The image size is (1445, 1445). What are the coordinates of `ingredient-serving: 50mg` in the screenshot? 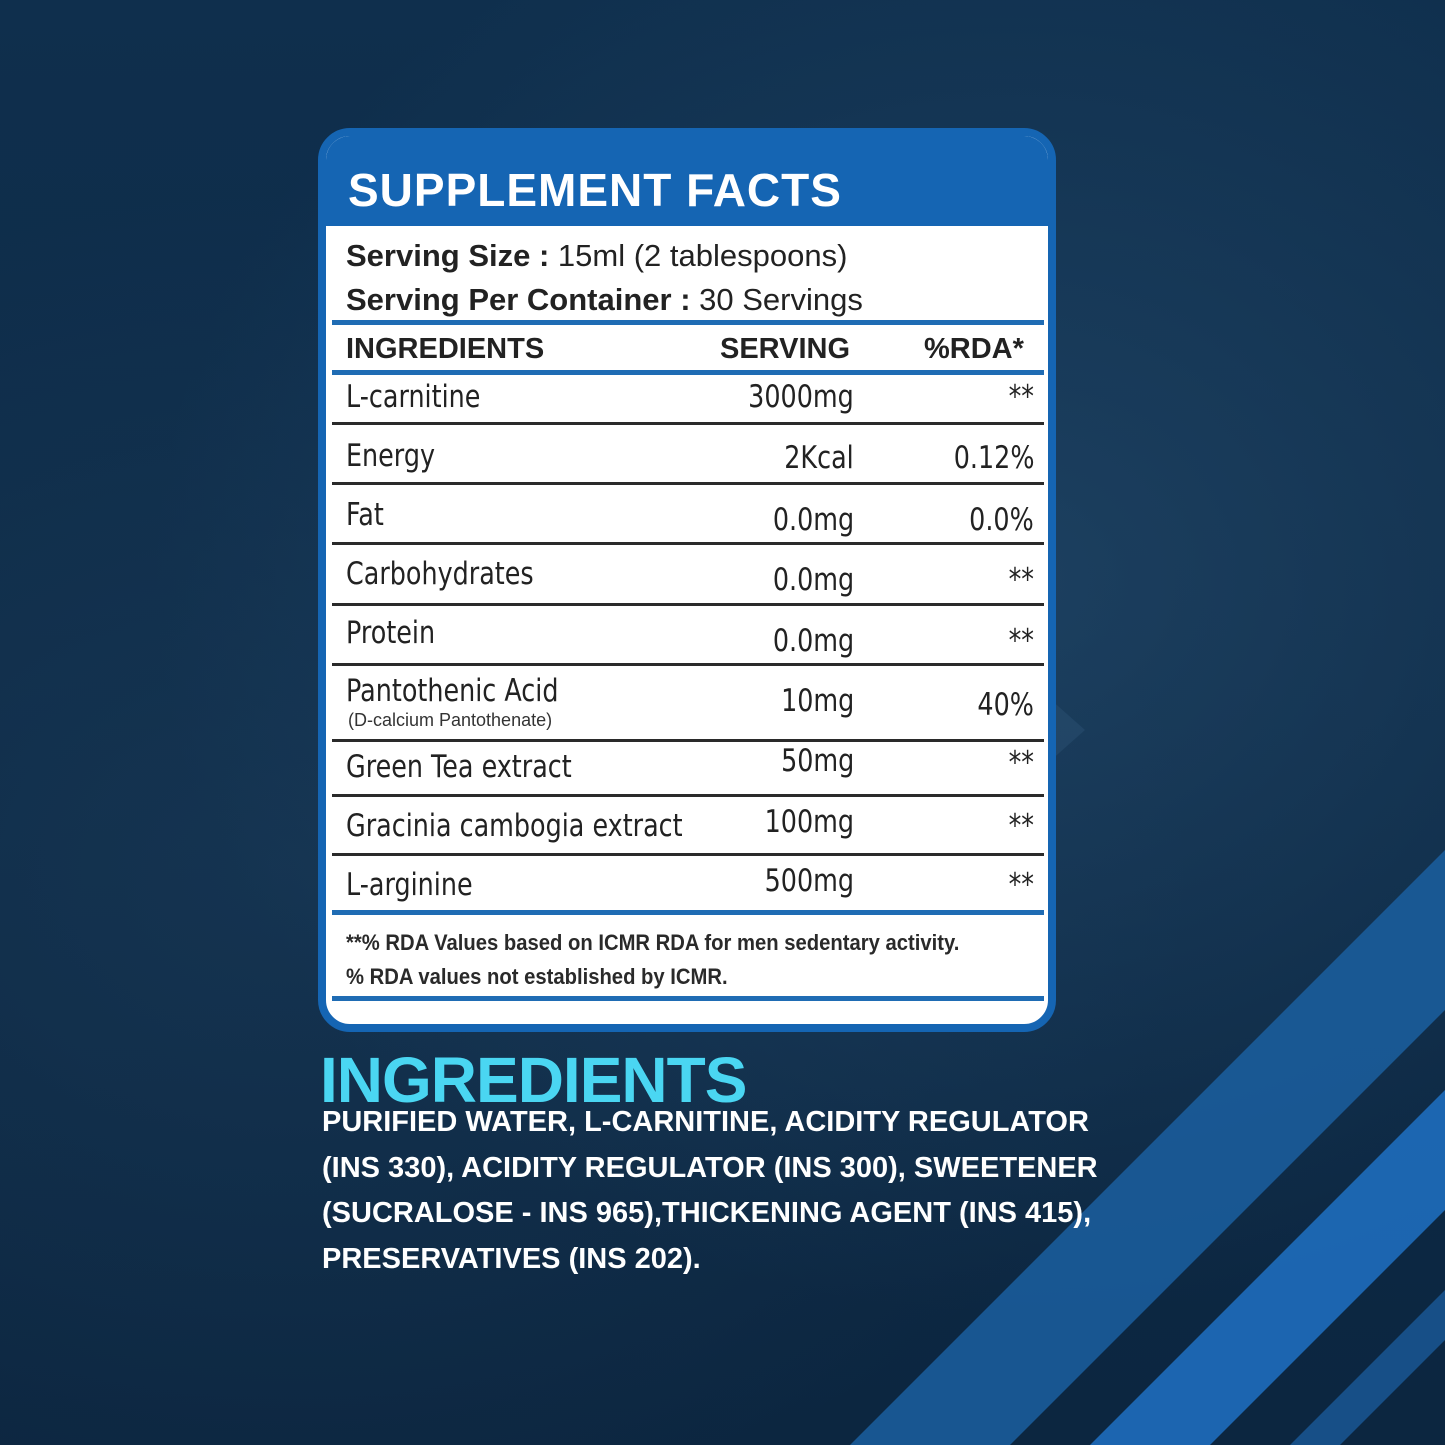 It's located at (817, 761).